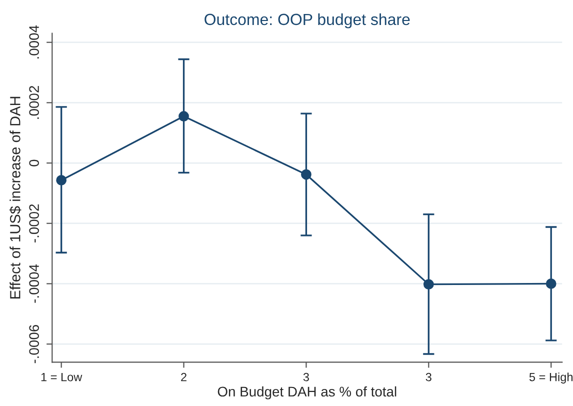  Describe the element at coordinates (15, 197) in the screenshot. I see `y-axis-title: Effect of 1US$ increase of DAH` at that location.